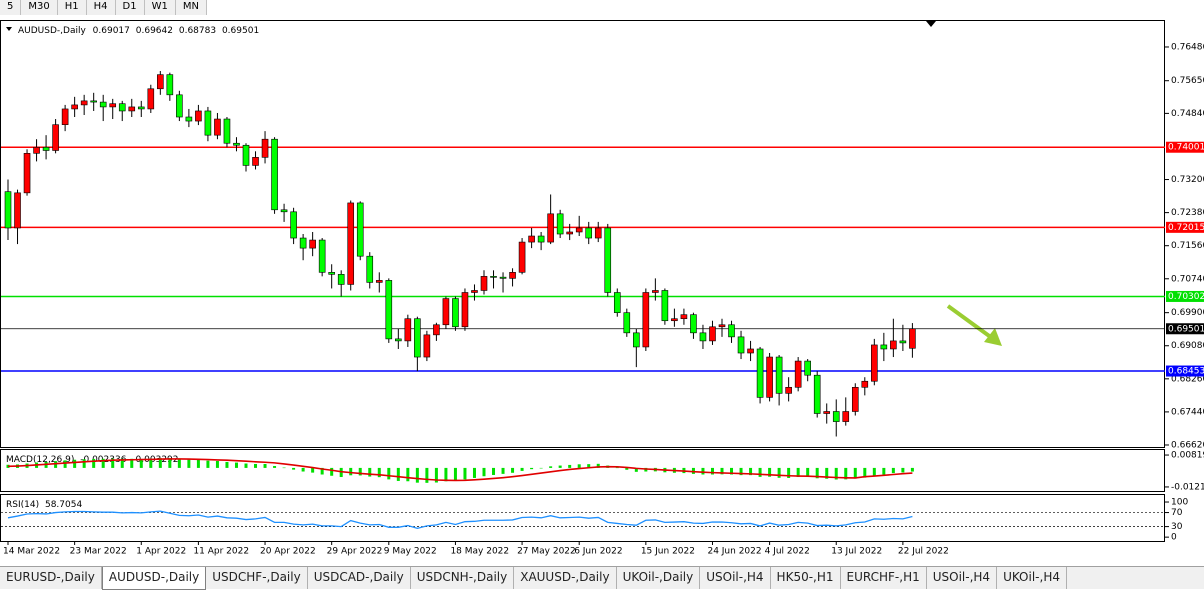 The width and height of the screenshot is (1204, 590). Describe the element at coordinates (154, 578) in the screenshot. I see `chart-tab: AUDUSD-,Daily` at that location.